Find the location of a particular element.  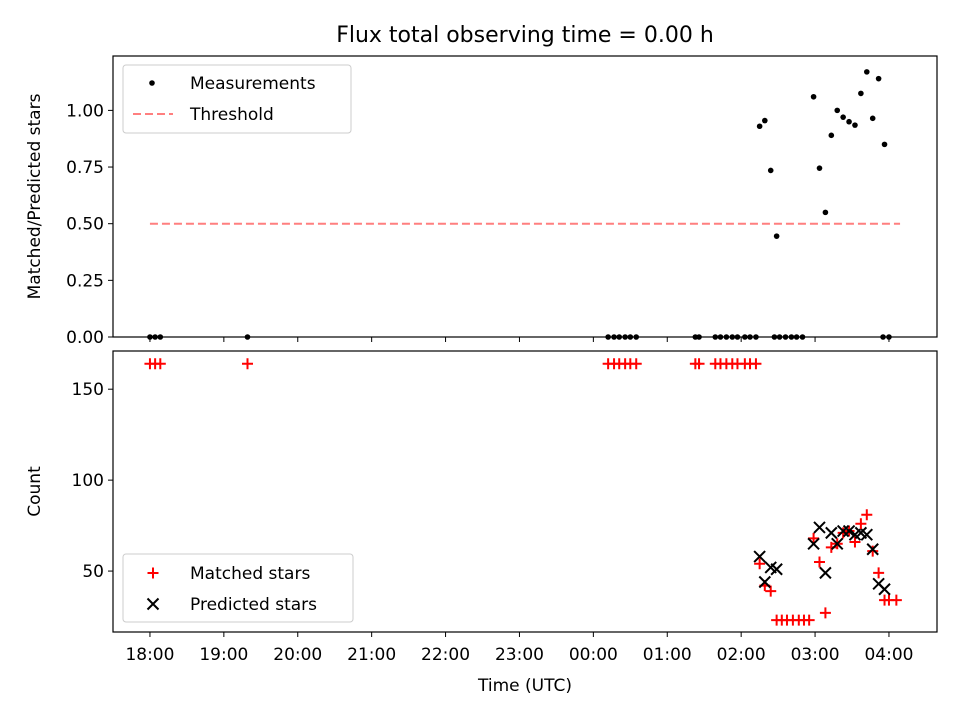

y-tick-label: 0.25 is located at coordinates (85, 281).